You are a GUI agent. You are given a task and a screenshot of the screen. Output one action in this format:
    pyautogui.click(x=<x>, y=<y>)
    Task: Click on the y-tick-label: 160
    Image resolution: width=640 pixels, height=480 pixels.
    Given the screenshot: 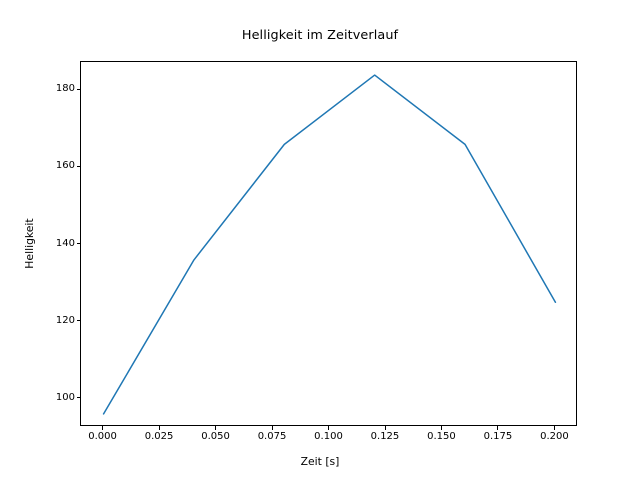 What is the action you would take?
    pyautogui.click(x=65, y=166)
    